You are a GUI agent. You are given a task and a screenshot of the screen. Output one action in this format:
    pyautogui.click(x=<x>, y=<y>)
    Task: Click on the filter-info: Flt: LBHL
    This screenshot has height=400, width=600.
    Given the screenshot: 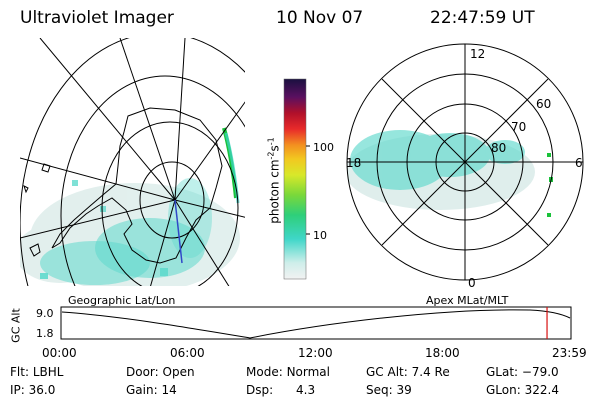 What is the action you would take?
    pyautogui.click(x=37, y=372)
    